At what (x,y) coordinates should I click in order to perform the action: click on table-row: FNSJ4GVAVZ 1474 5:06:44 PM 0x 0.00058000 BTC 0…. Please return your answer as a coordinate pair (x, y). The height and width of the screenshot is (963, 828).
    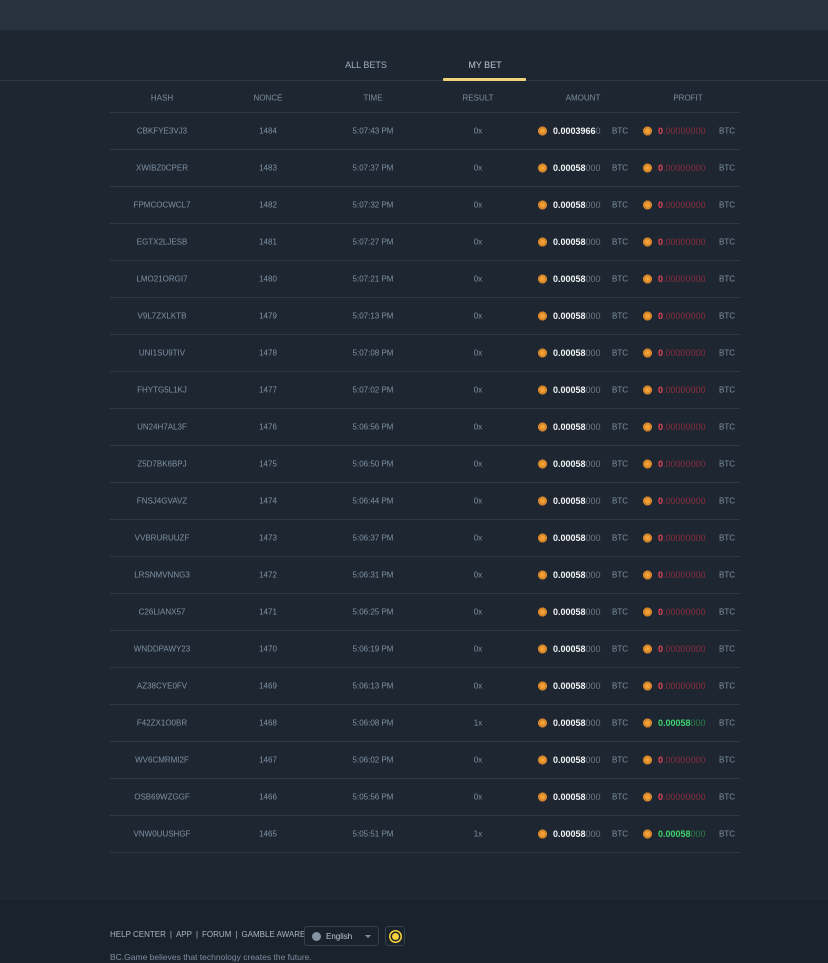
    Looking at the image, I should click on (425, 501).